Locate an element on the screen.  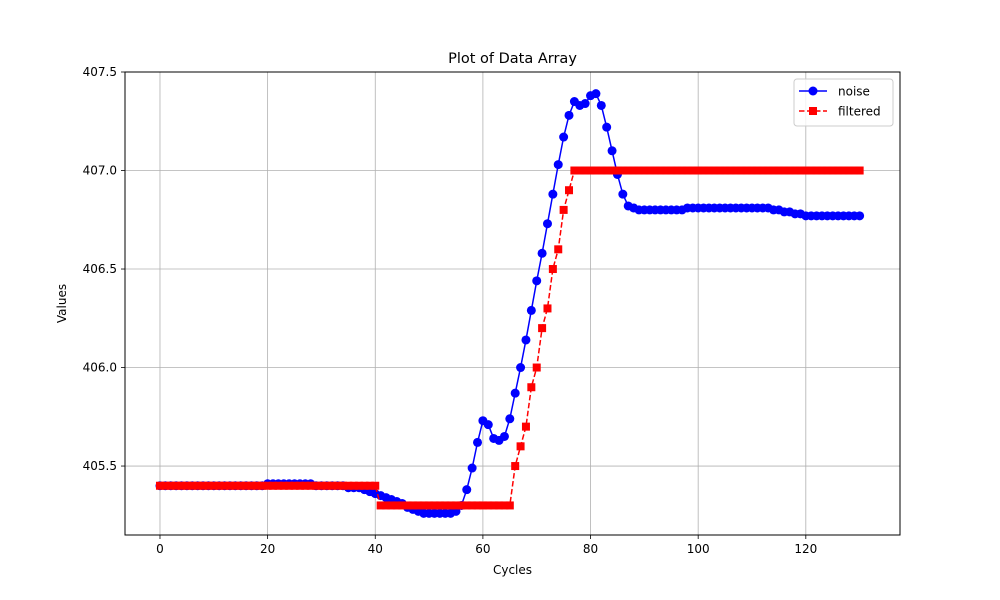
x-tick-label: 20 is located at coordinates (267, 549).